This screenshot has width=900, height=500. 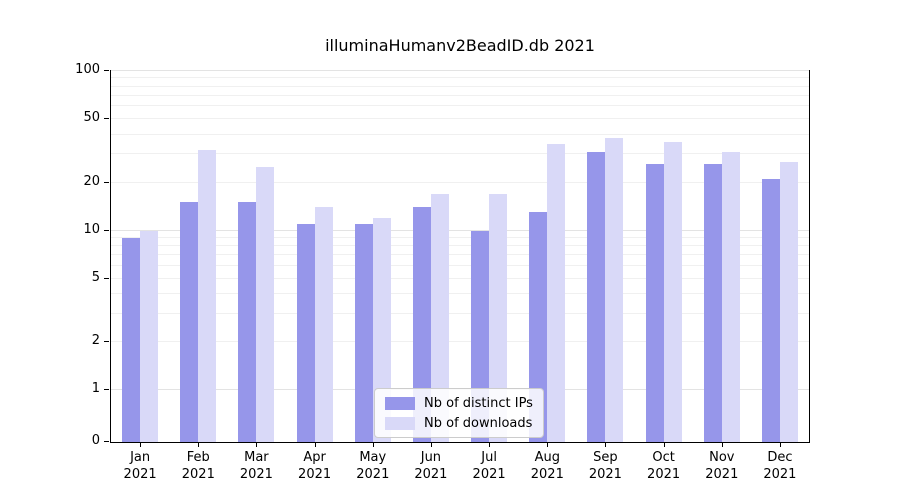 What do you see at coordinates (91, 181) in the screenshot?
I see `y-tick-label: 20` at bounding box center [91, 181].